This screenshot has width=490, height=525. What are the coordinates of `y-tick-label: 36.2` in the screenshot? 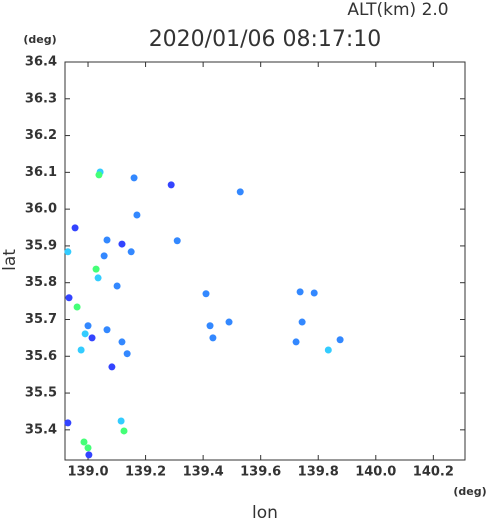 It's located at (41, 135).